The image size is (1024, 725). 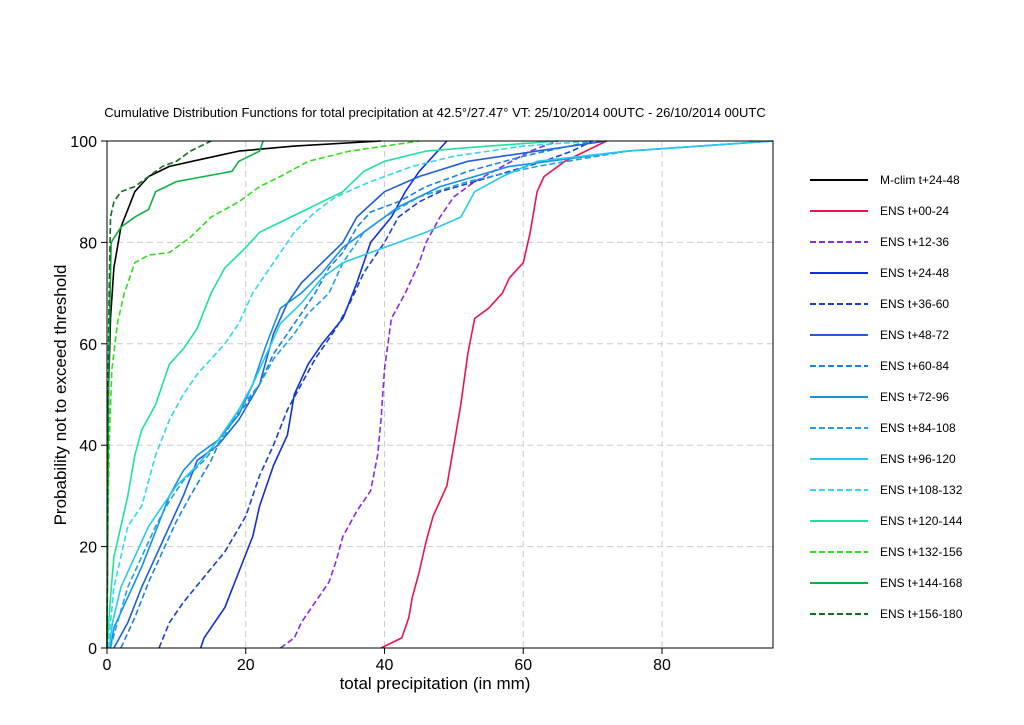 I want to click on y-tick-label: 0, so click(x=92, y=649).